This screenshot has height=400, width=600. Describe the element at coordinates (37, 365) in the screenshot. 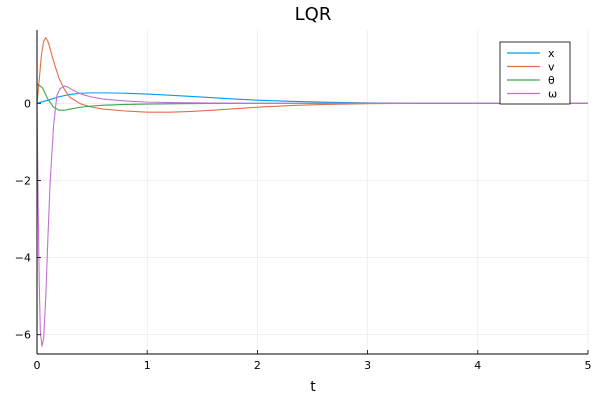

I see `x-tick-label: 0` at that location.